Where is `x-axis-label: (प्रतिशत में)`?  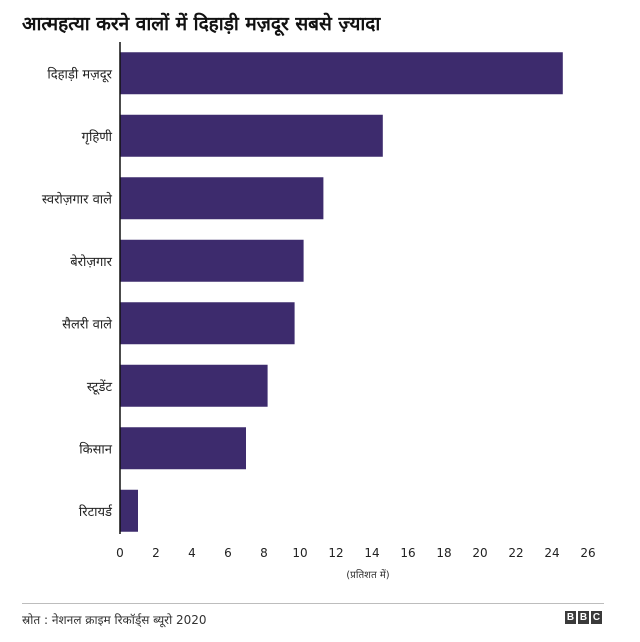 x-axis-label: (प्रतिशत में) is located at coordinates (368, 575).